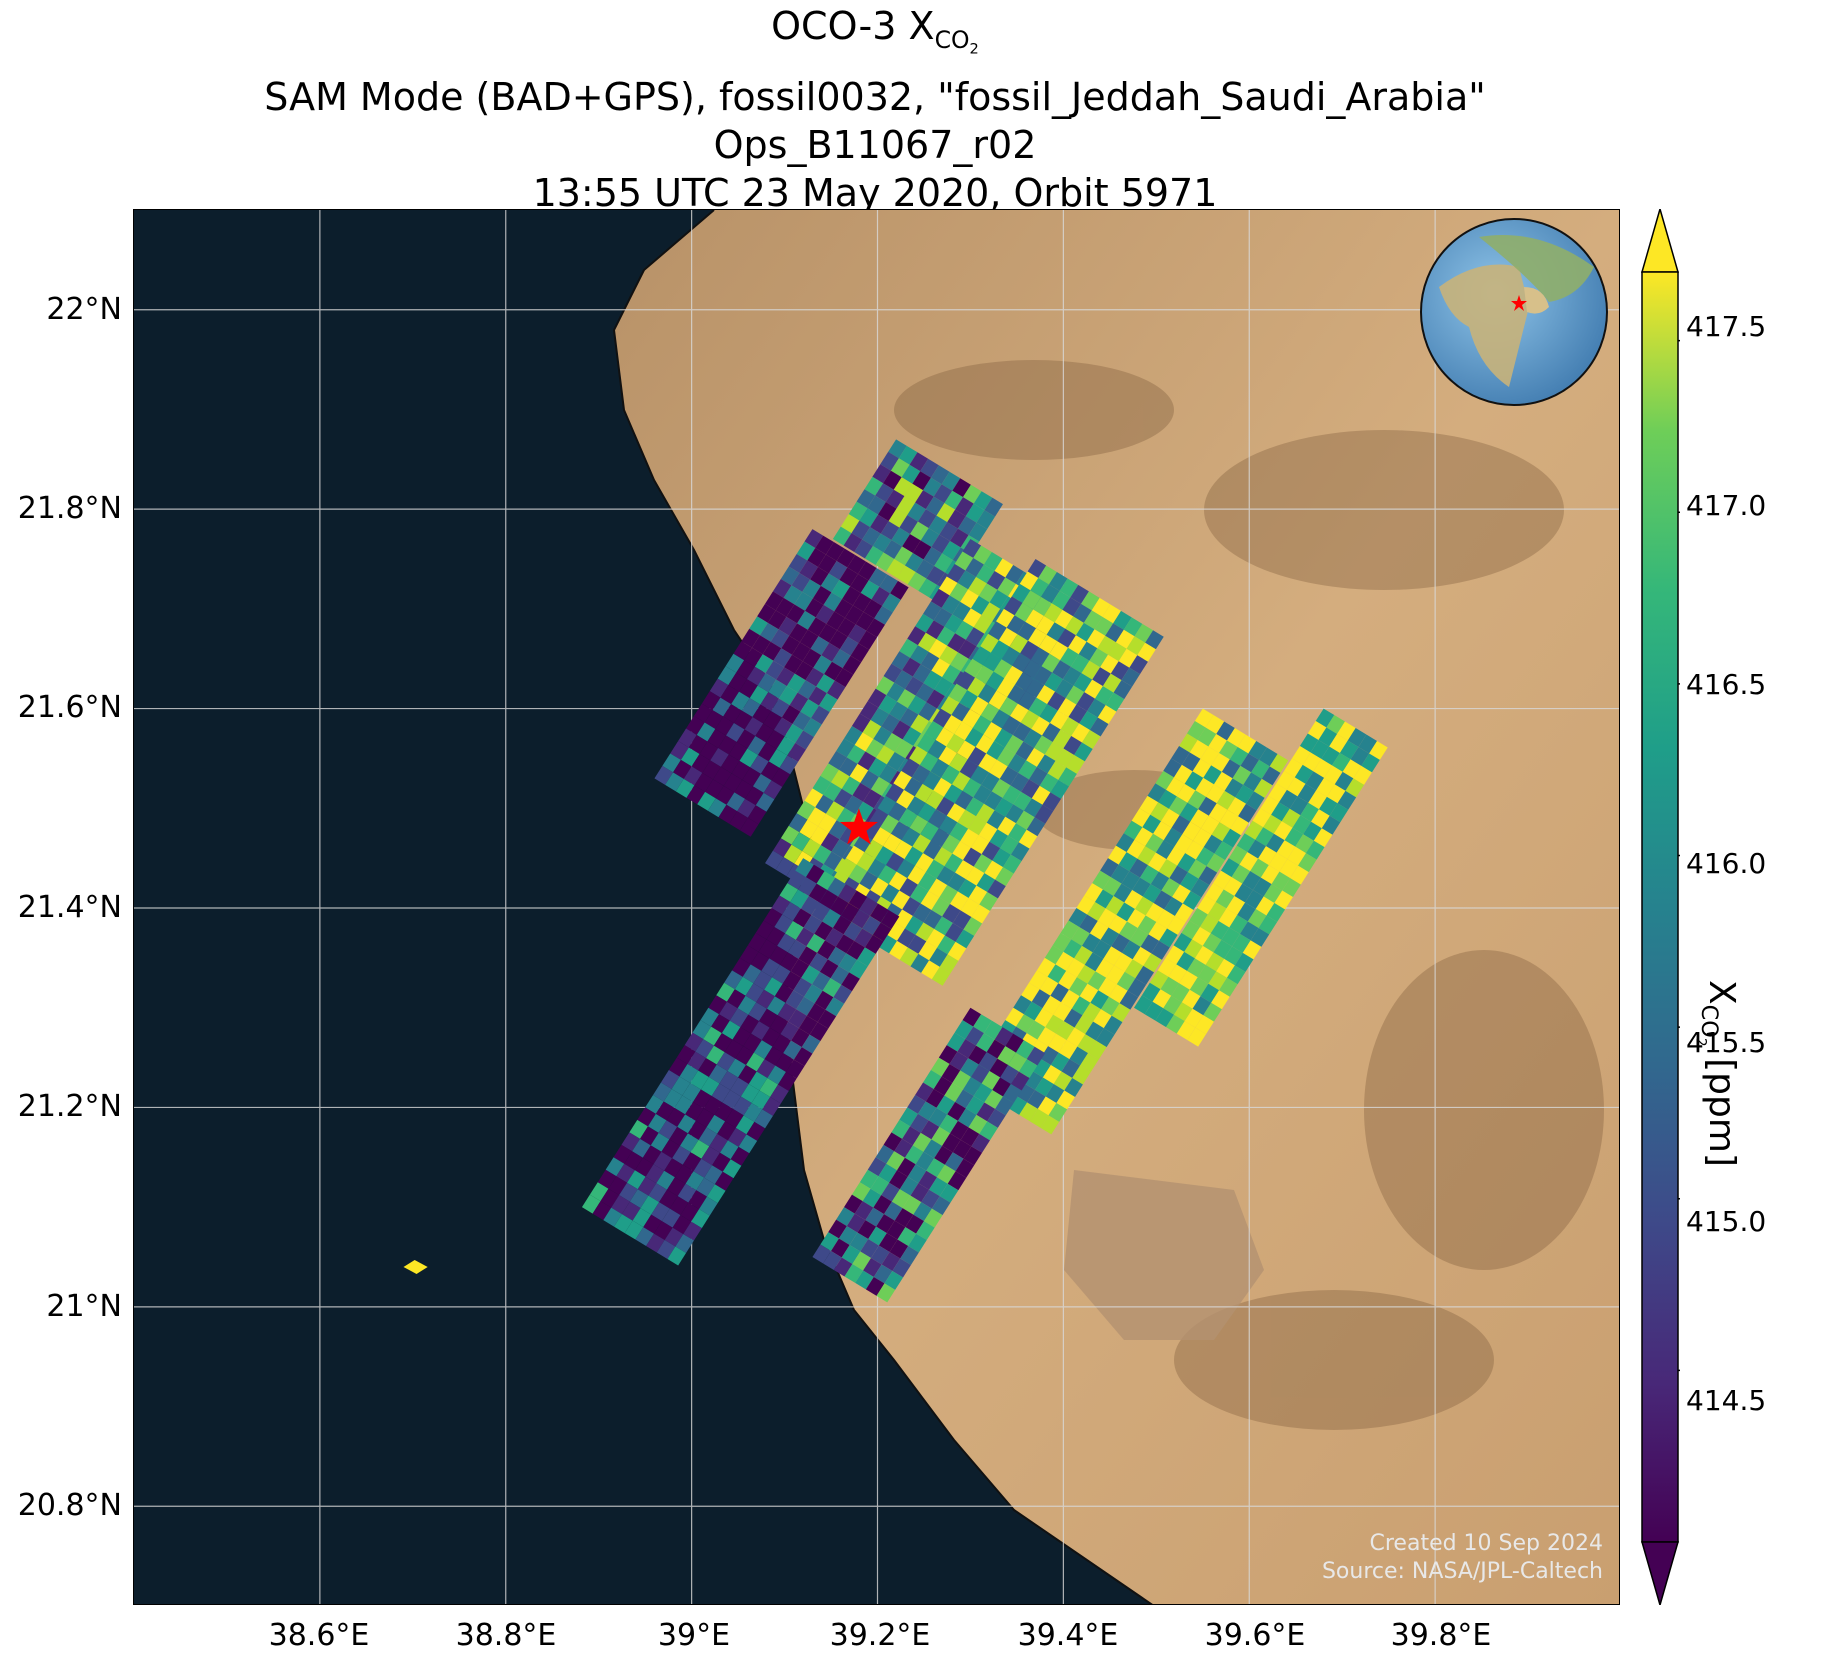  I want to click on lat-tick-label: 21.4°N, so click(69, 907).